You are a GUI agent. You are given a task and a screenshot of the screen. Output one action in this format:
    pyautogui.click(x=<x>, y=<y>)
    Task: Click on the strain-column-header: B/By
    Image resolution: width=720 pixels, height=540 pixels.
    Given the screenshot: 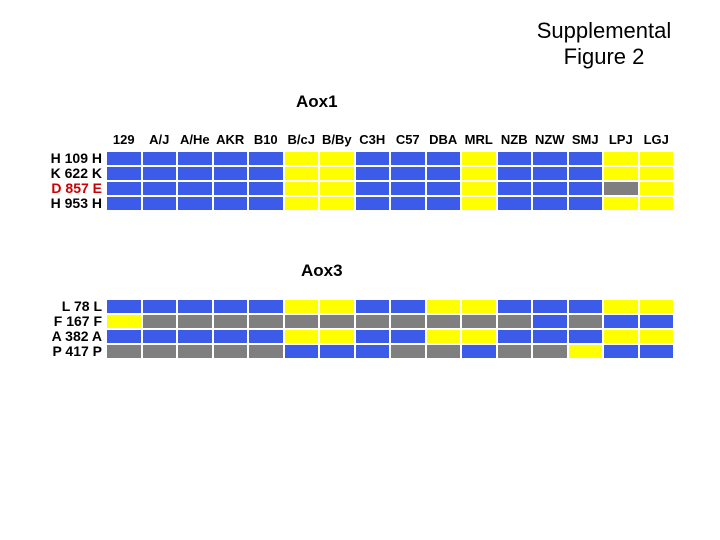 What is the action you would take?
    pyautogui.click(x=336, y=139)
    